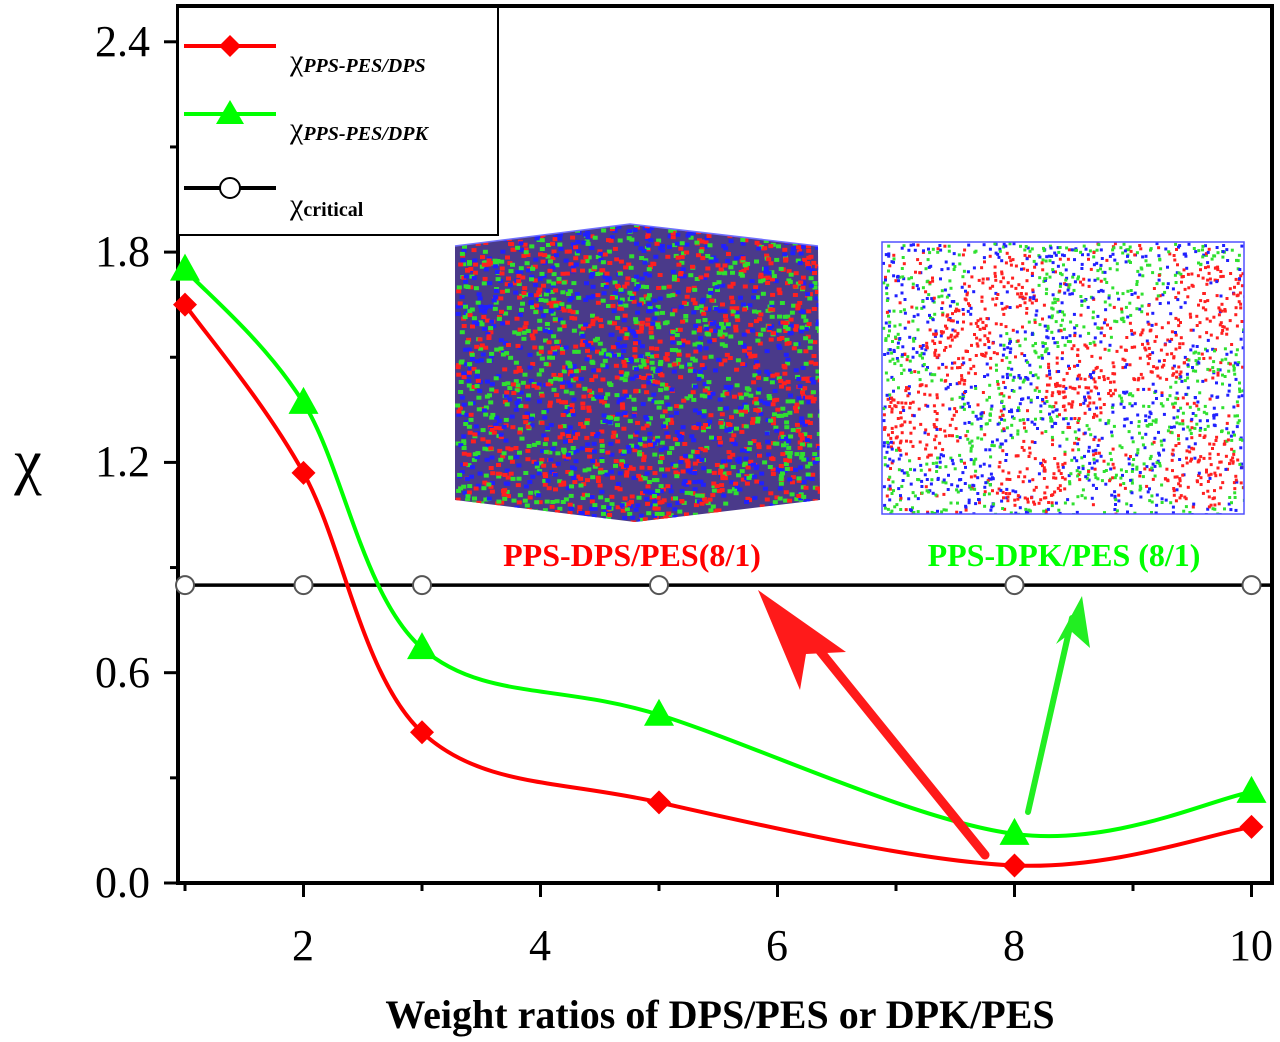  I want to click on legend-sub-dpk: PPS-PES/DPK, so click(365, 134).